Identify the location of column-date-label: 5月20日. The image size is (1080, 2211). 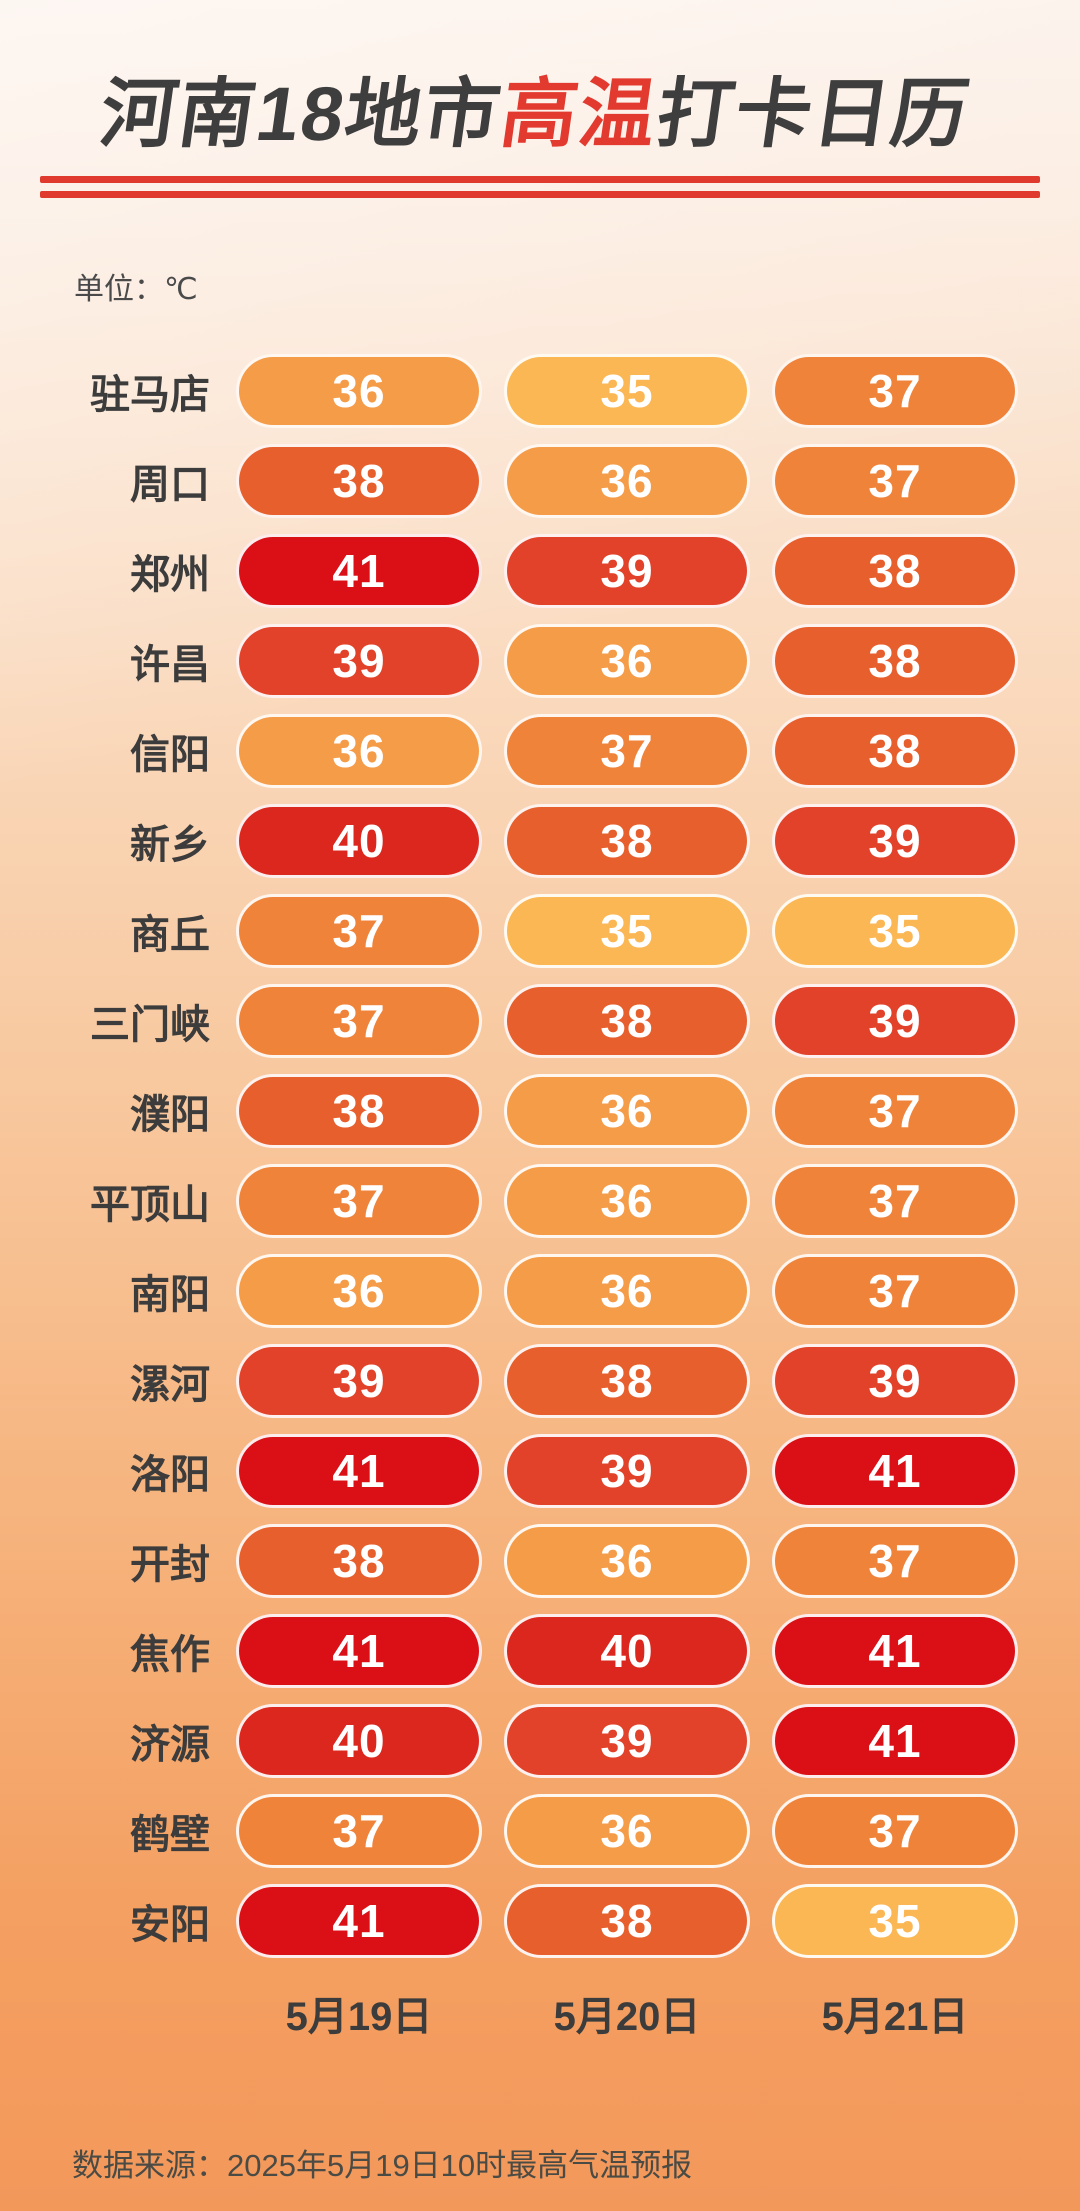
(627, 2017).